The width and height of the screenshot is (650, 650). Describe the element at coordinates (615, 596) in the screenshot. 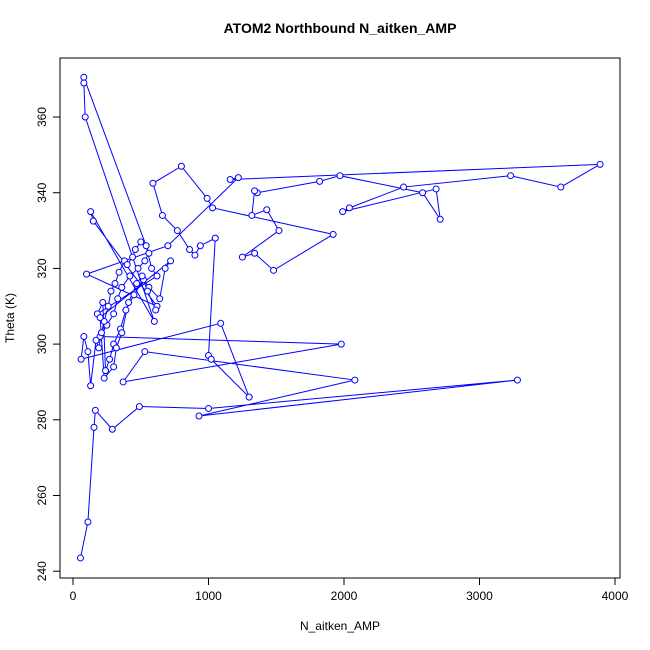

I see `x-tick-label: 4000` at that location.